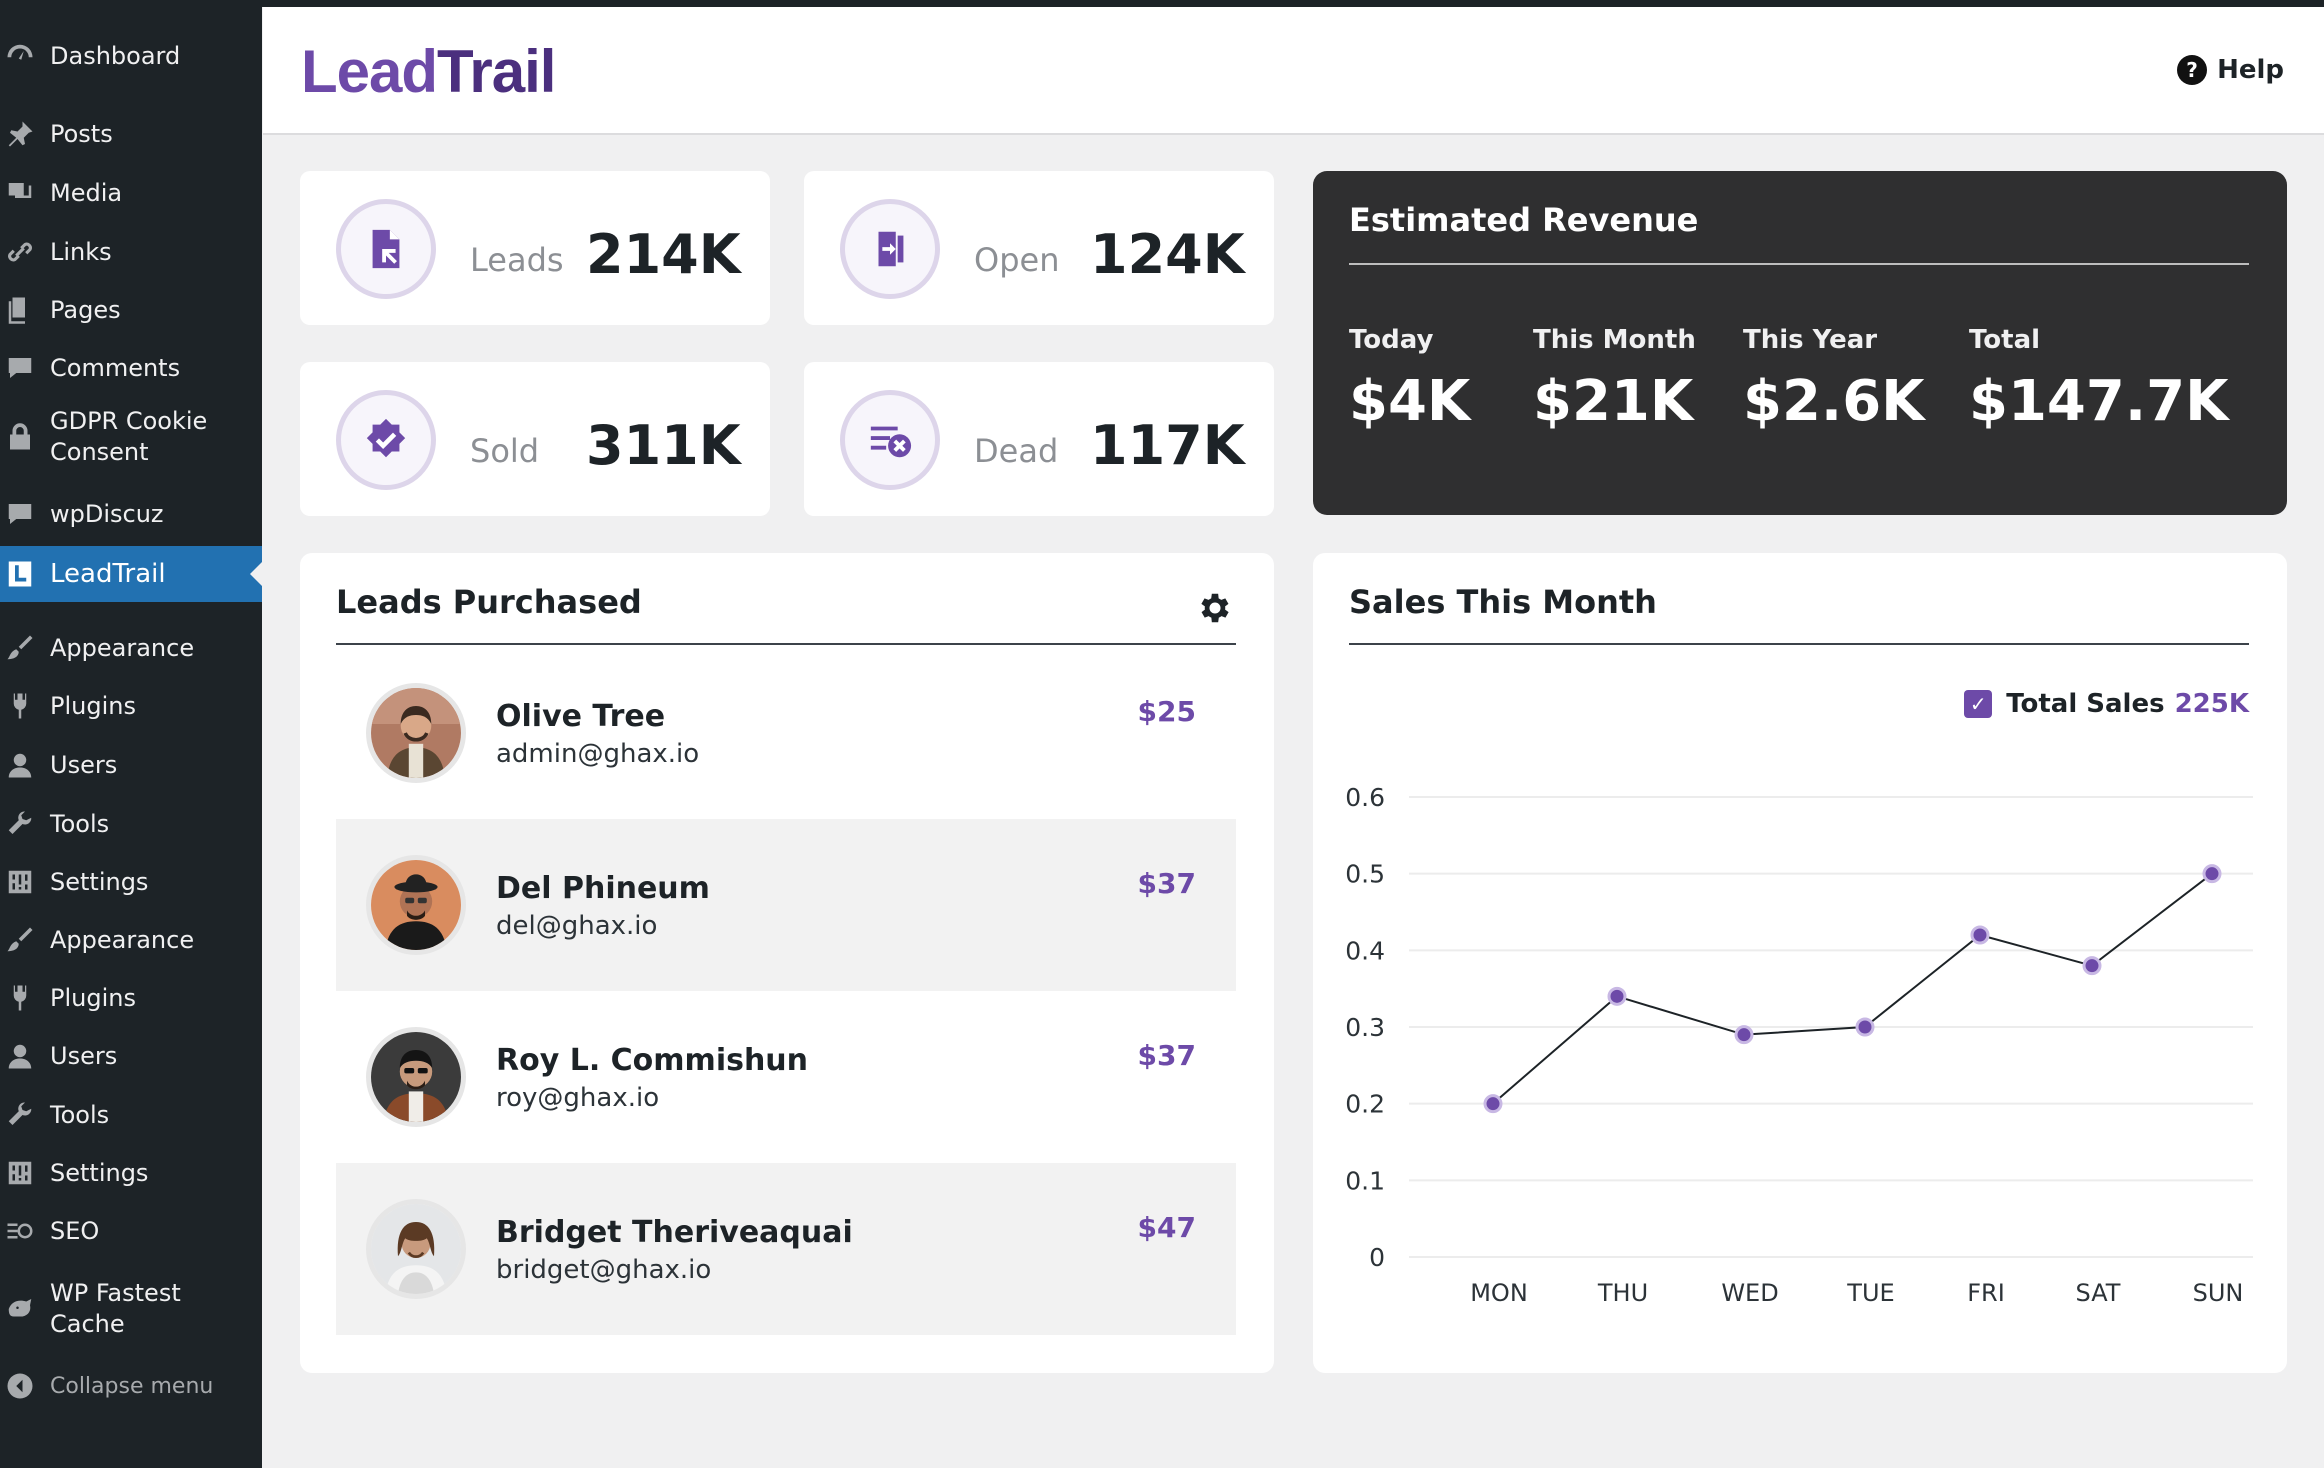 The image size is (2324, 1468). Describe the element at coordinates (1167, 254) in the screenshot. I see `stat-value: 124K` at that location.